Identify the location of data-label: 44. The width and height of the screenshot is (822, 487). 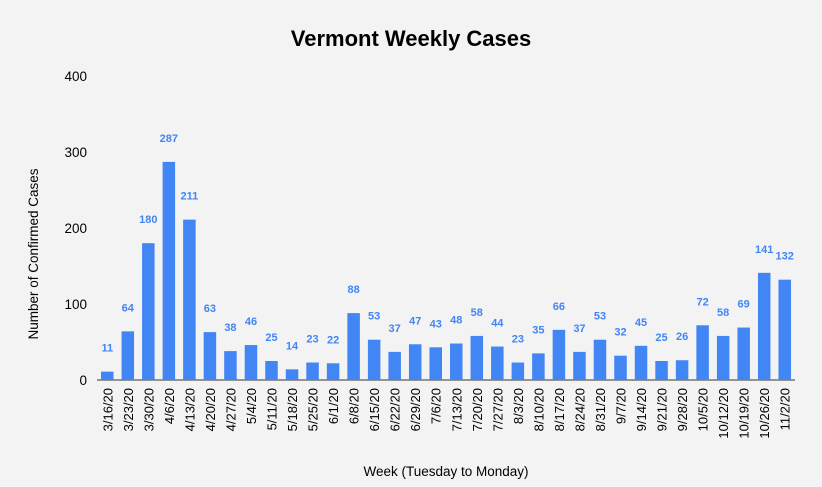
(497, 324).